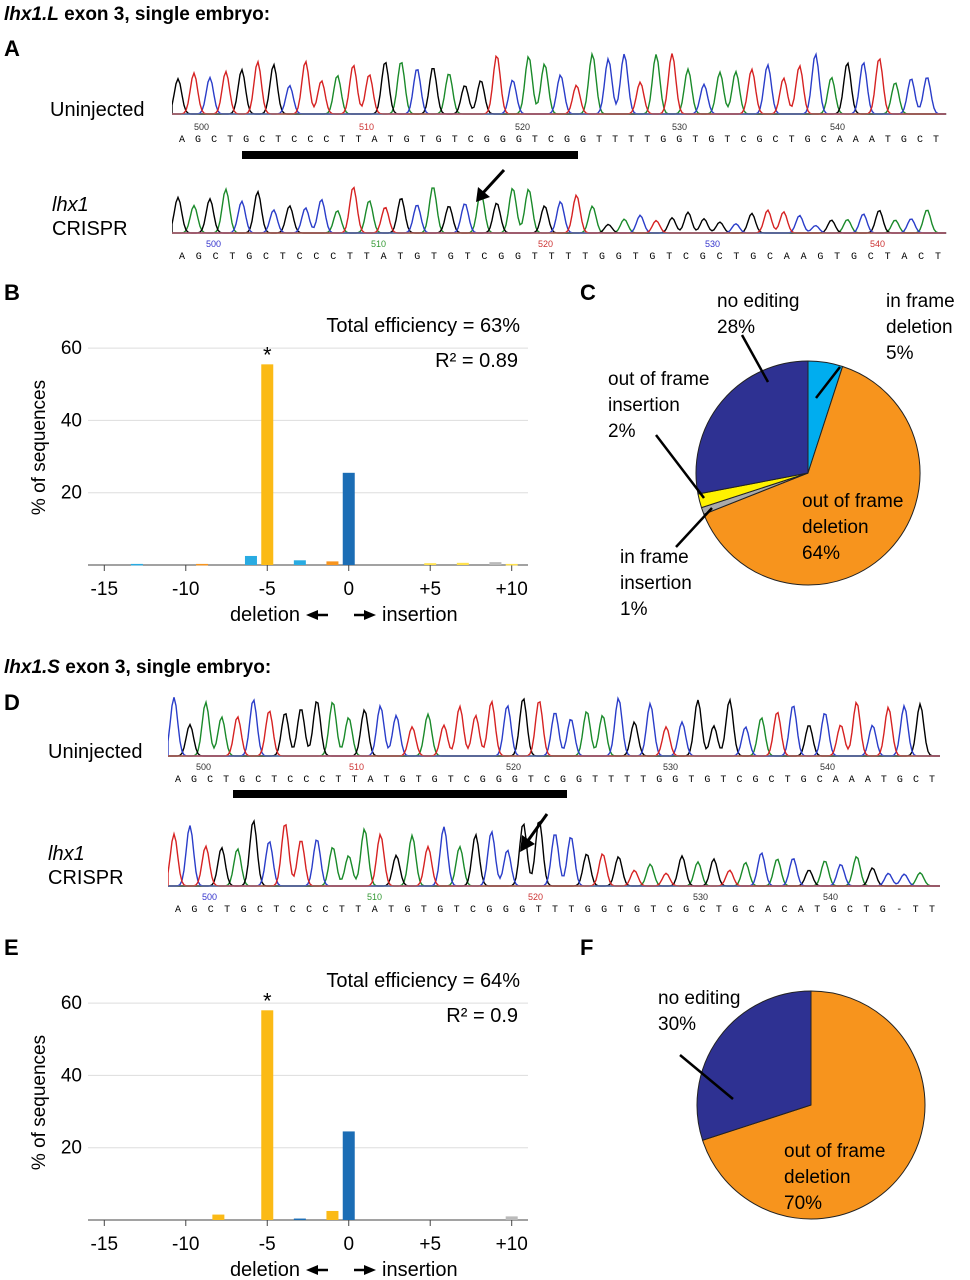 The height and width of the screenshot is (1280, 970). I want to click on section-title-rest: exon 3, single embryo:, so click(164, 14).